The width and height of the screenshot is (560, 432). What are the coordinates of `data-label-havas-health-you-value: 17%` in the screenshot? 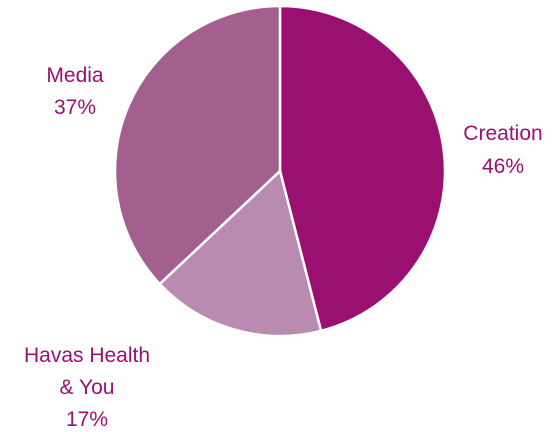 It's located at (87, 419).